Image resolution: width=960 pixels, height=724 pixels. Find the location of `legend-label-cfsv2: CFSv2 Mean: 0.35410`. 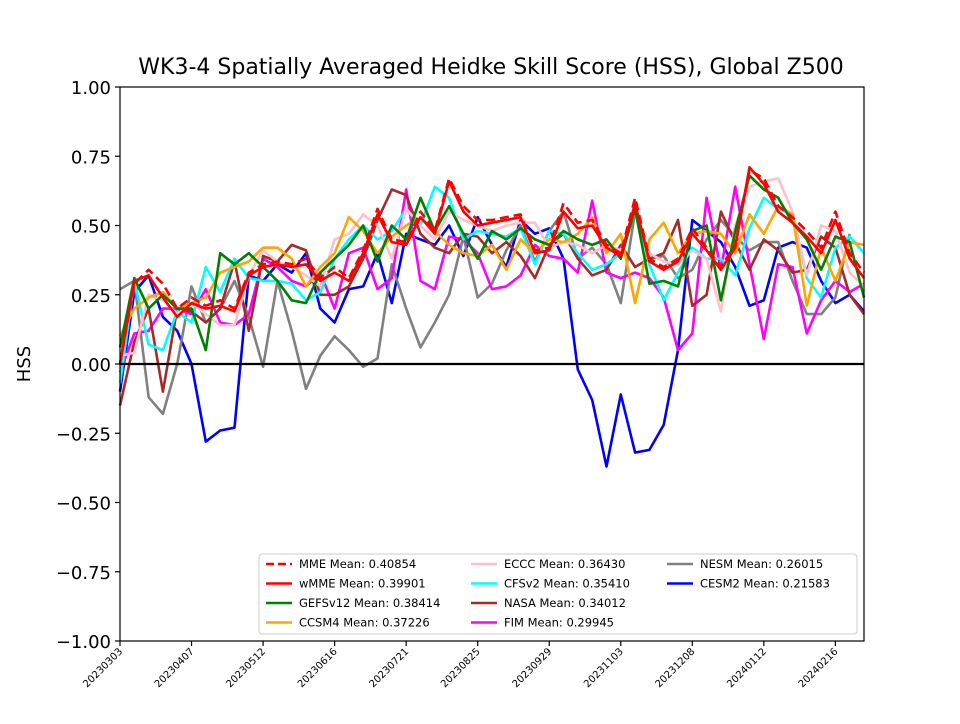

legend-label-cfsv2: CFSv2 Mean: 0.35410 is located at coordinates (567, 584).